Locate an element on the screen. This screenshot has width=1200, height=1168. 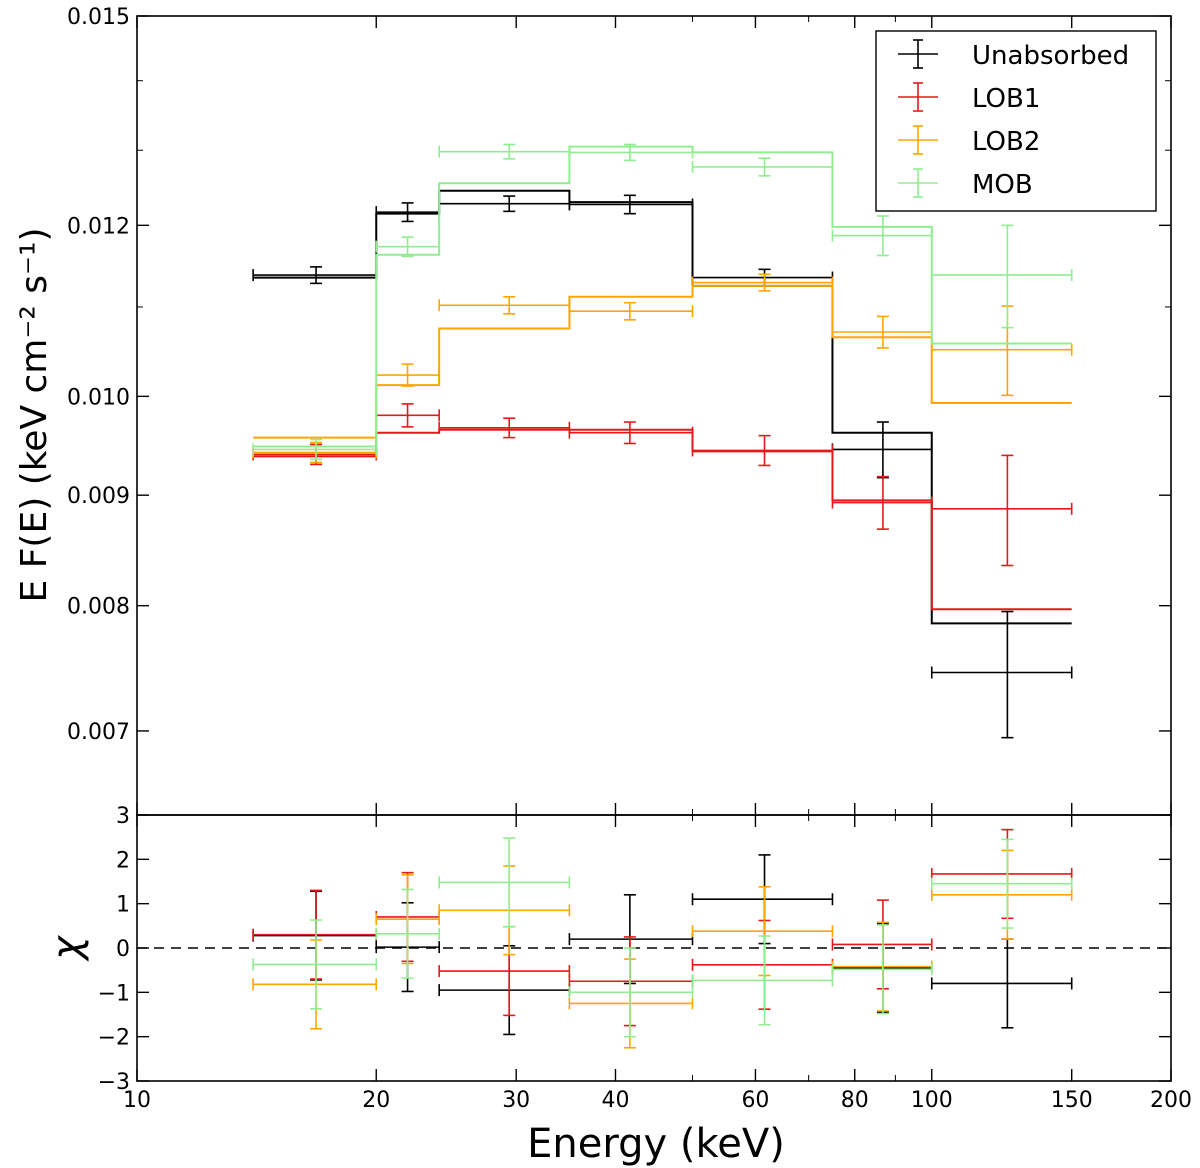
legend-label-mob: MOB is located at coordinates (1002, 185).